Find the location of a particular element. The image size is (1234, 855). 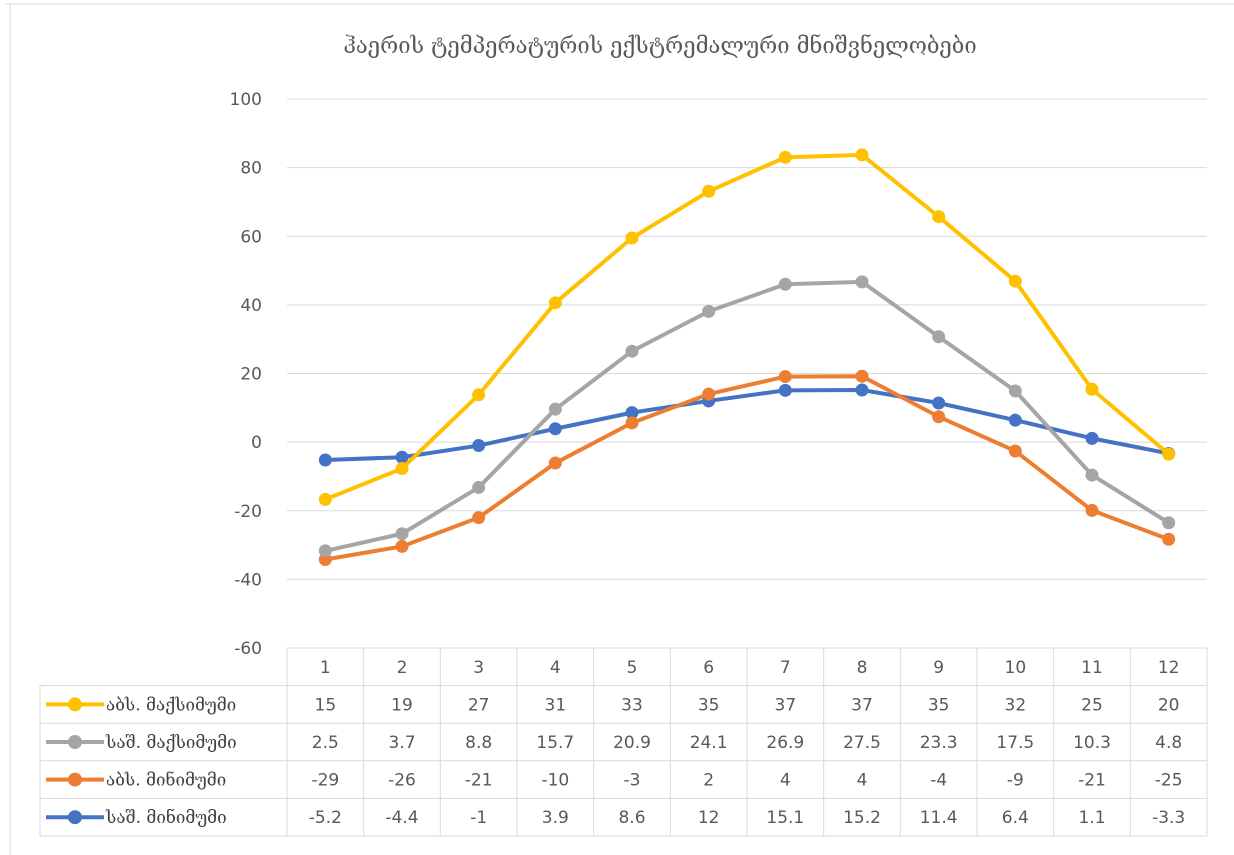

data-label: 20 is located at coordinates (1169, 705).